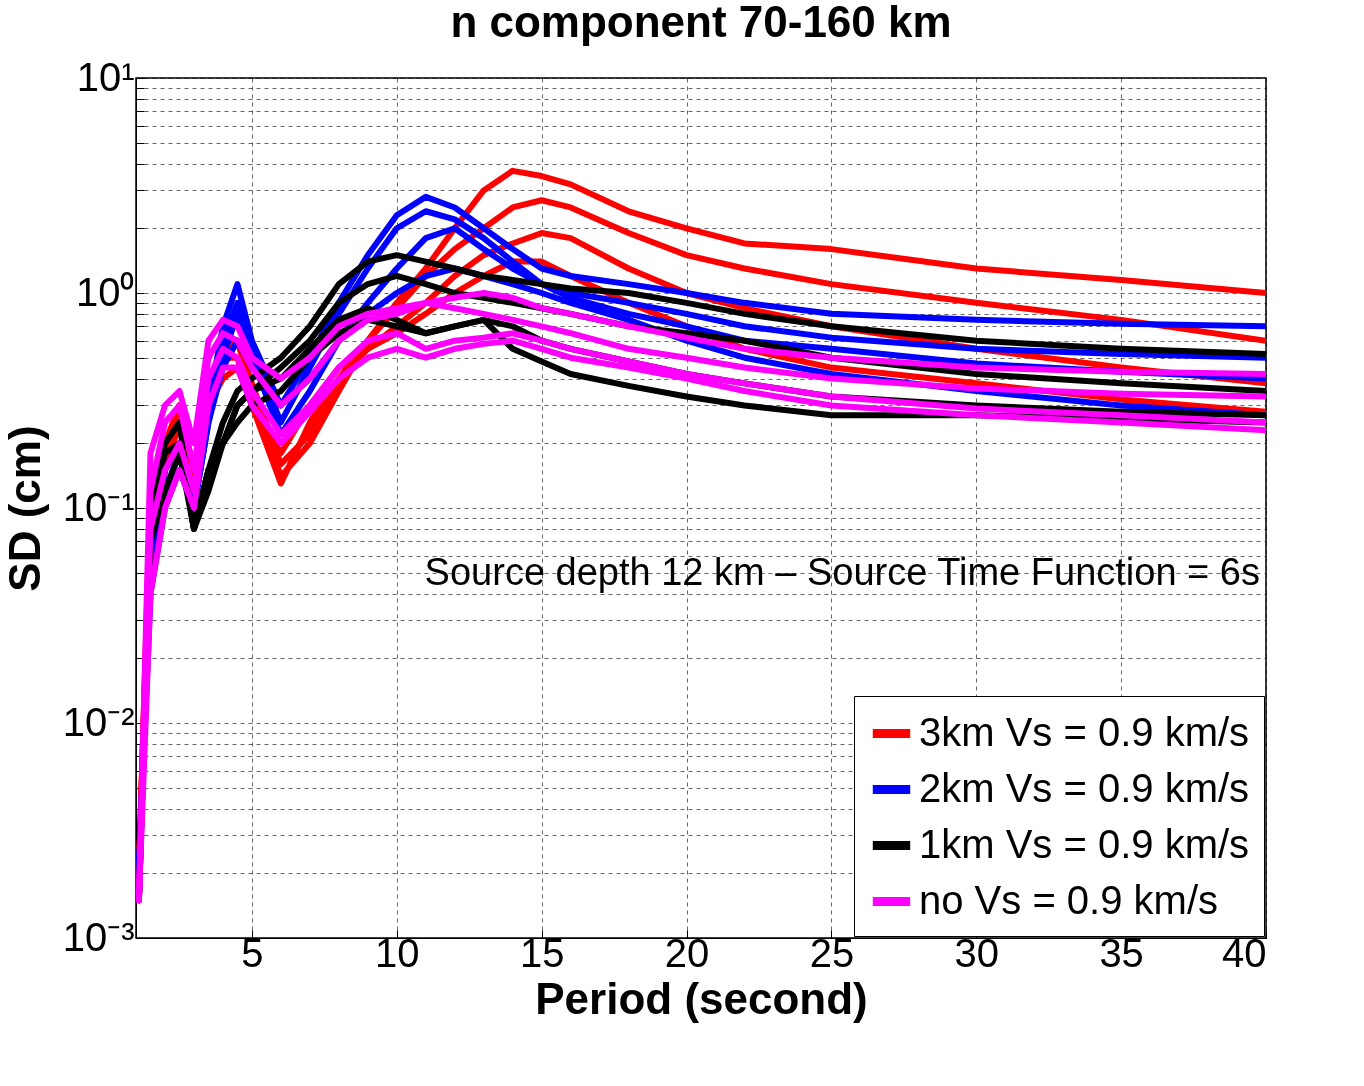 The height and width of the screenshot is (1086, 1364). I want to click on y-tick-label: 10¹, so click(105, 76).